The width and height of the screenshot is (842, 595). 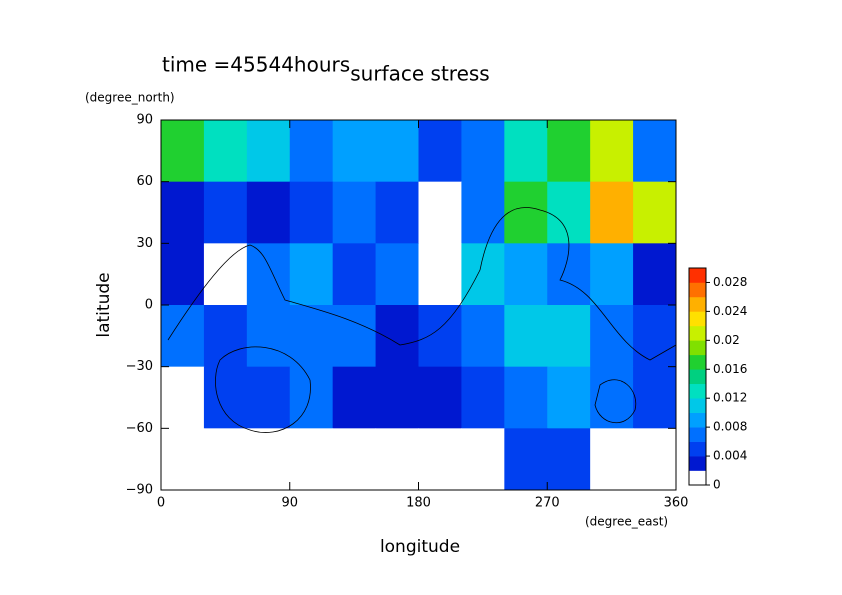 I want to click on y-tick-label: −60, so click(x=139, y=428).